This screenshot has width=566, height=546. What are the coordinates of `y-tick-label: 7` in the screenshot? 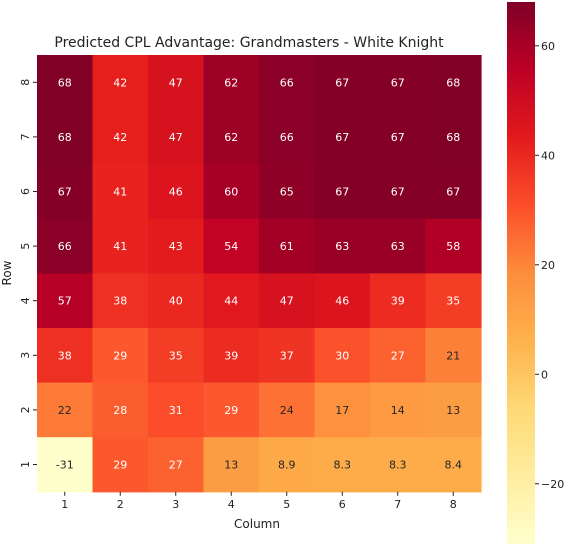 It's located at (25, 136).